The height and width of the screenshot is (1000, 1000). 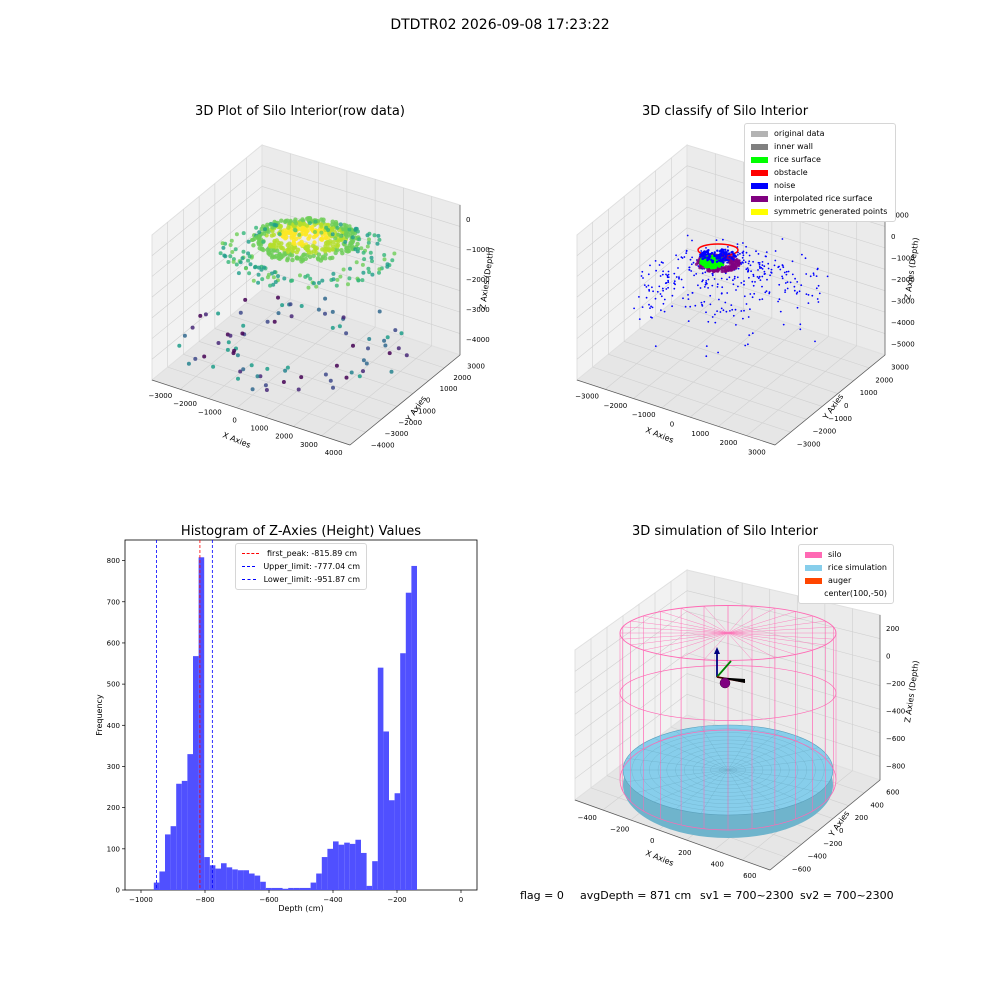 I want to click on y-tick-label: 600, so click(x=892, y=792).